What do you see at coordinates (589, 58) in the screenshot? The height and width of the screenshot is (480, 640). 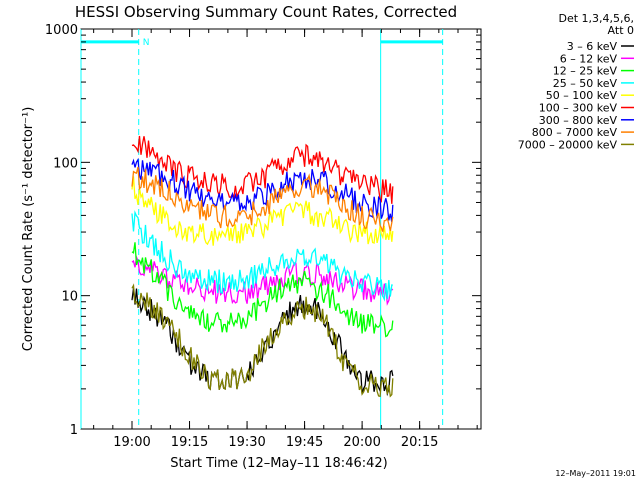 I see `legend-label: 6 – 12 keV` at bounding box center [589, 58].